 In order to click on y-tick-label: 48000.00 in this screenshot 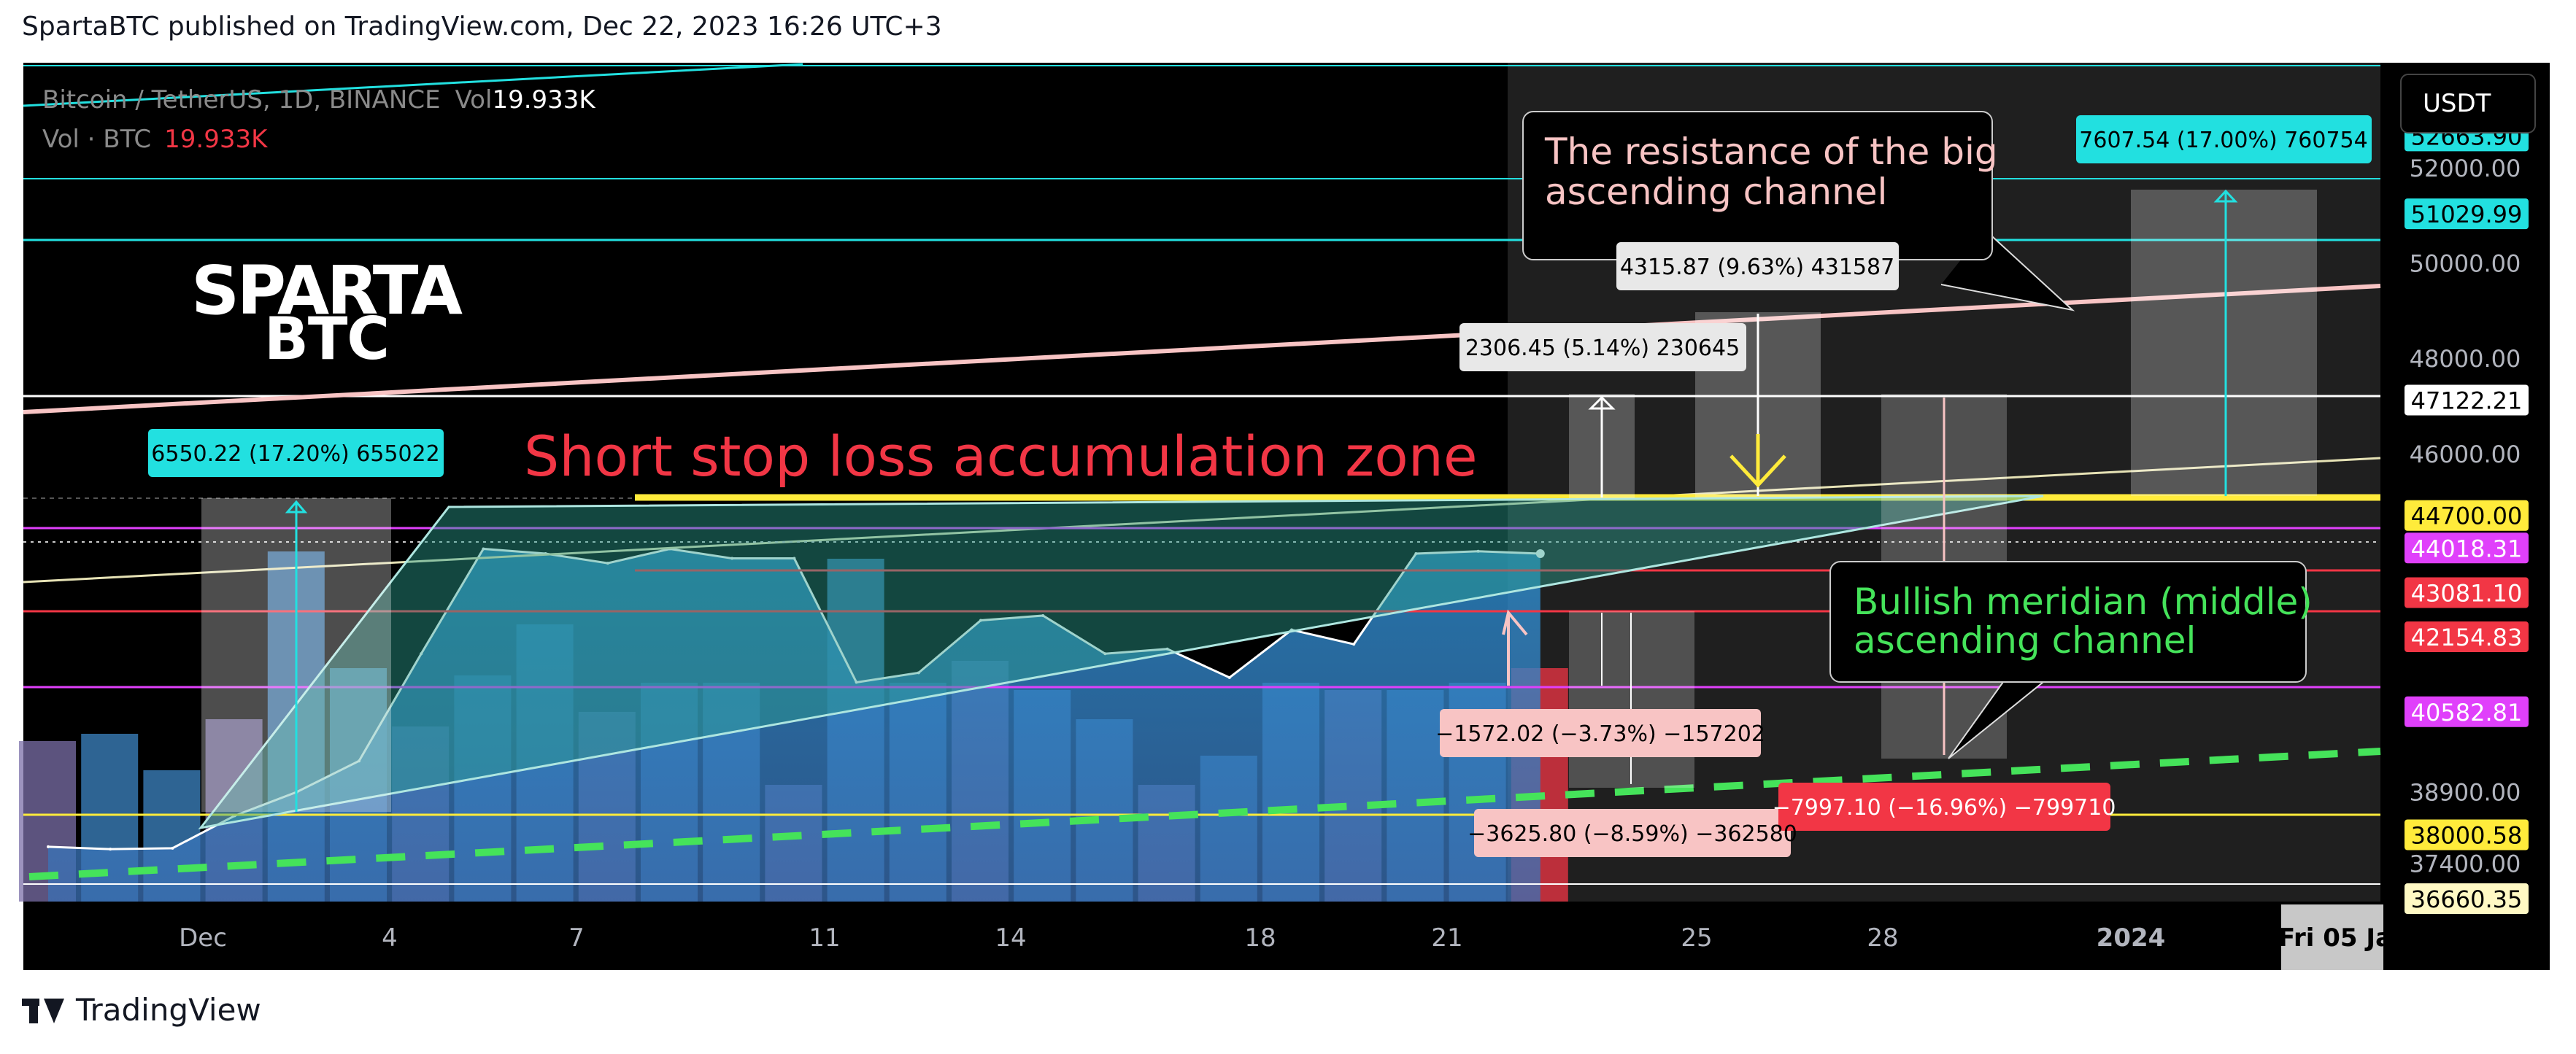, I will do `click(2465, 359)`.